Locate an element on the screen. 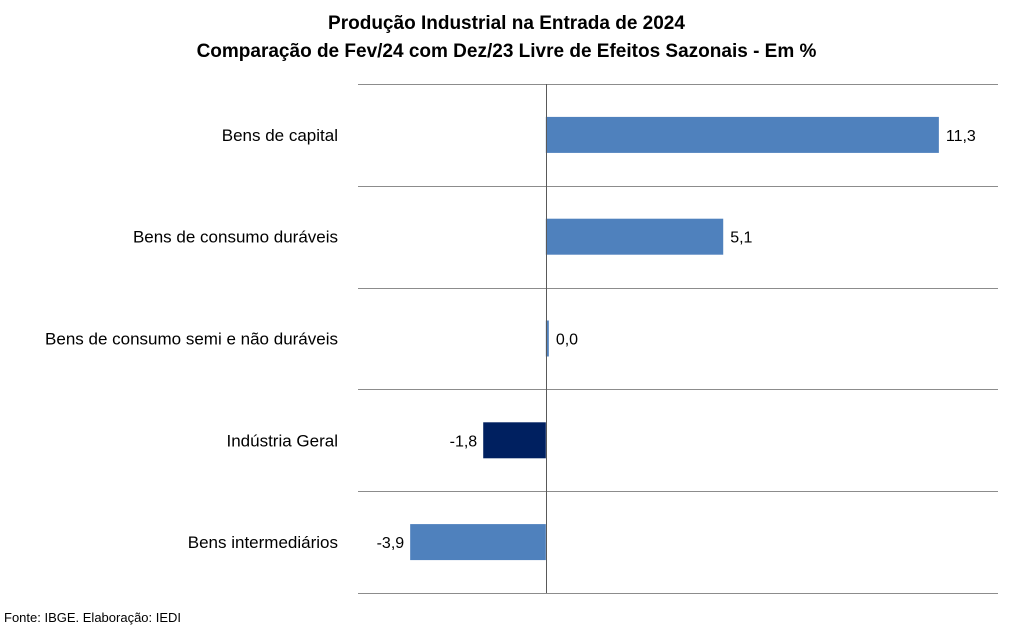 This screenshot has width=1013, height=632. data-label: 0,0 is located at coordinates (567, 340).